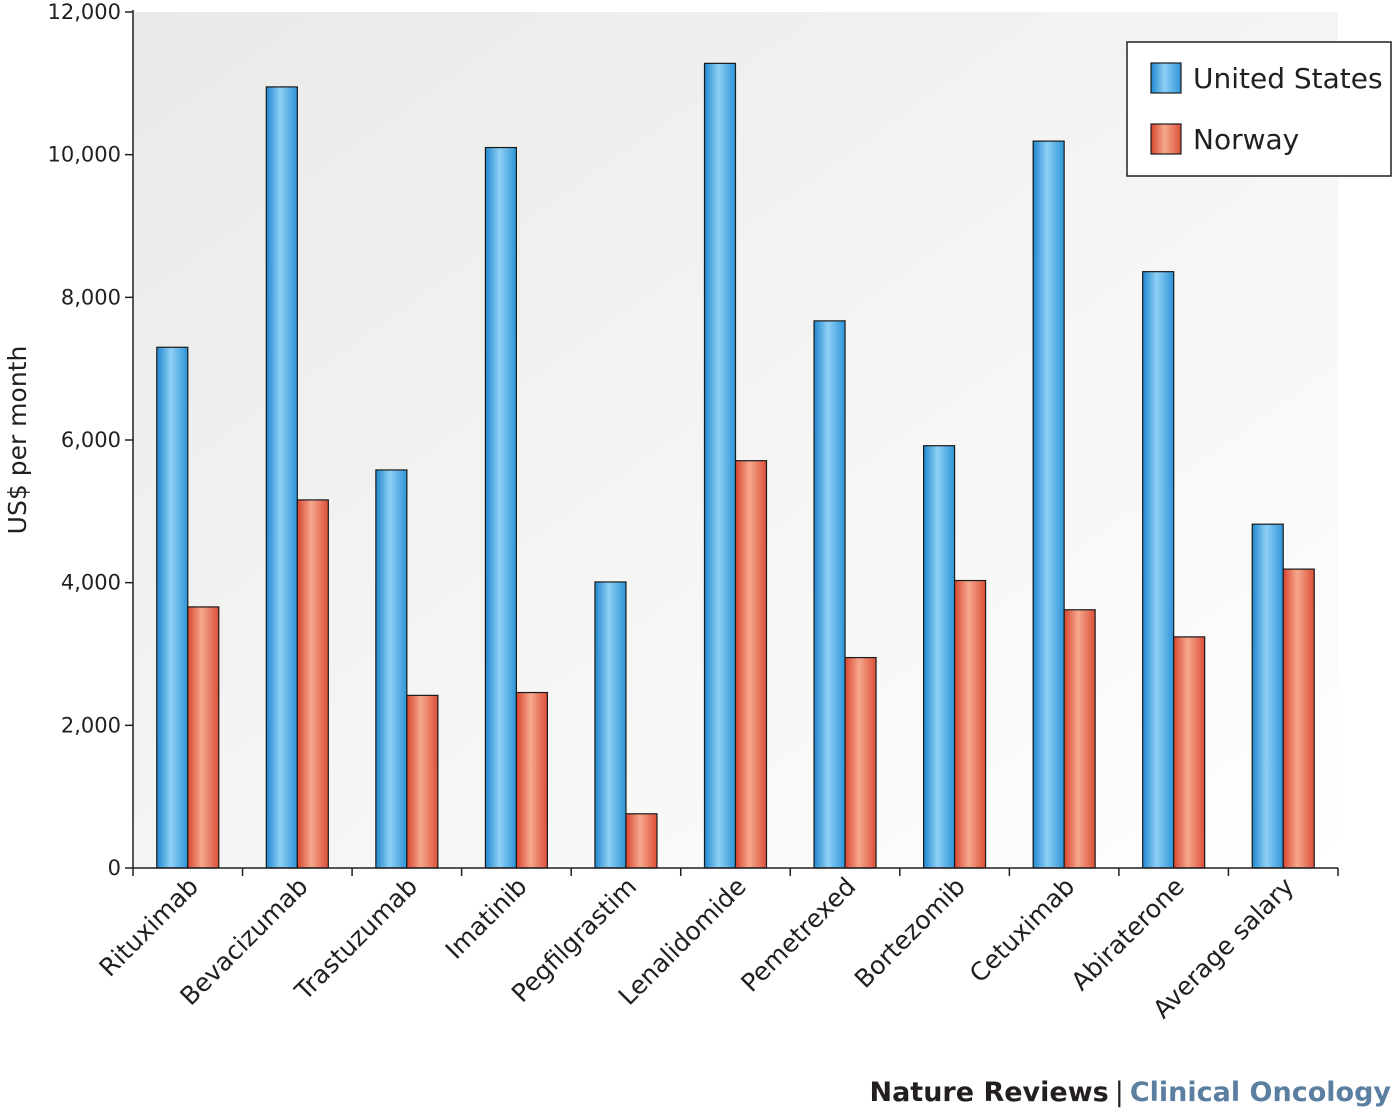  I want to click on bar-norway-rituximab, so click(203, 737).